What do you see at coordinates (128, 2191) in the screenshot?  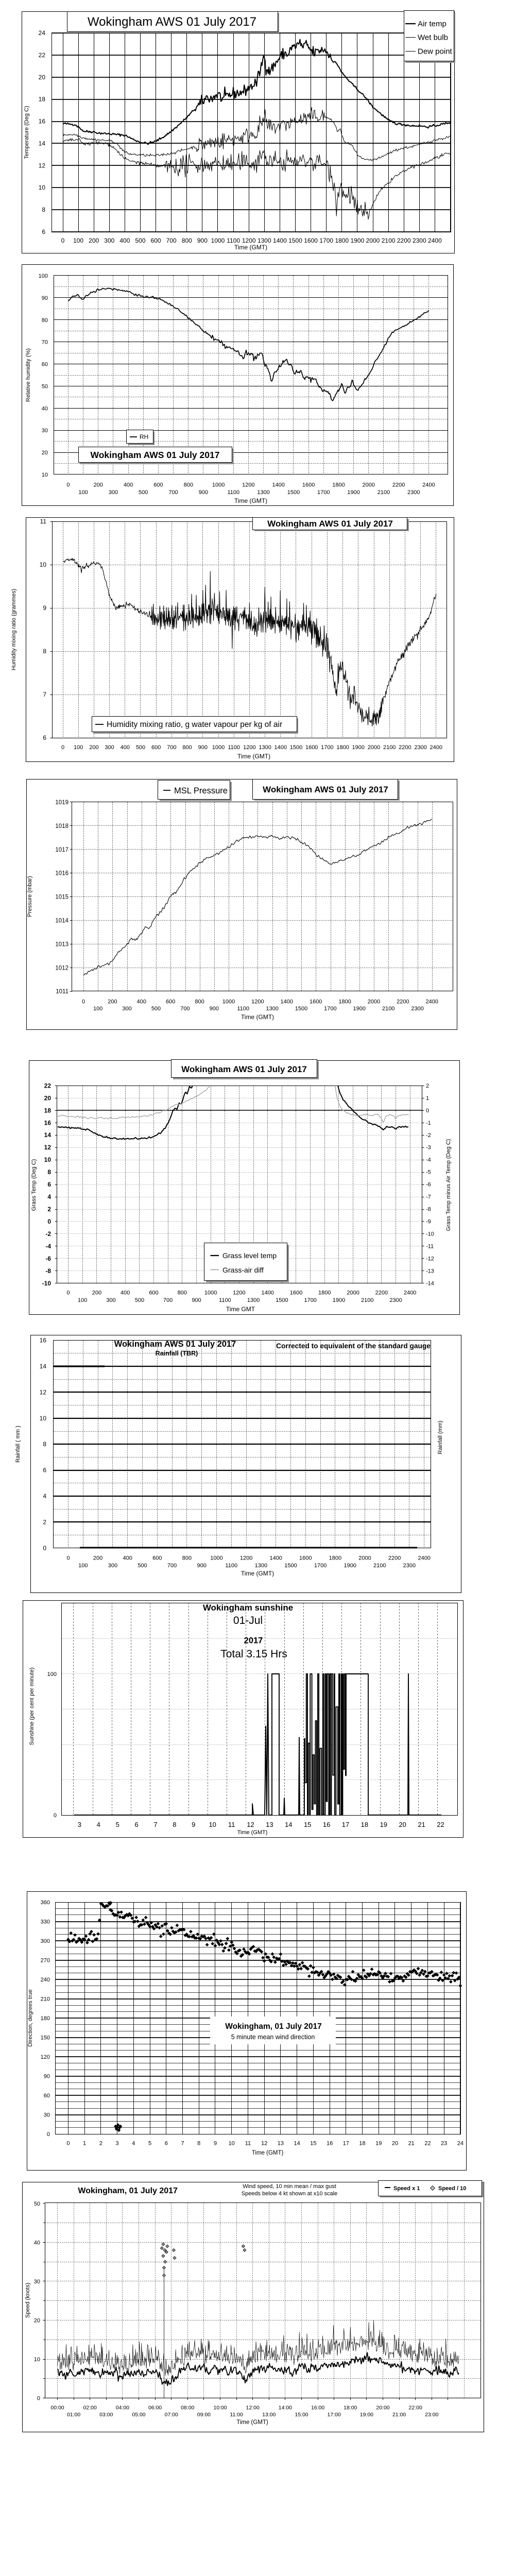 I see `svg-text: Wokingham, 01 July 2017` at bounding box center [128, 2191].